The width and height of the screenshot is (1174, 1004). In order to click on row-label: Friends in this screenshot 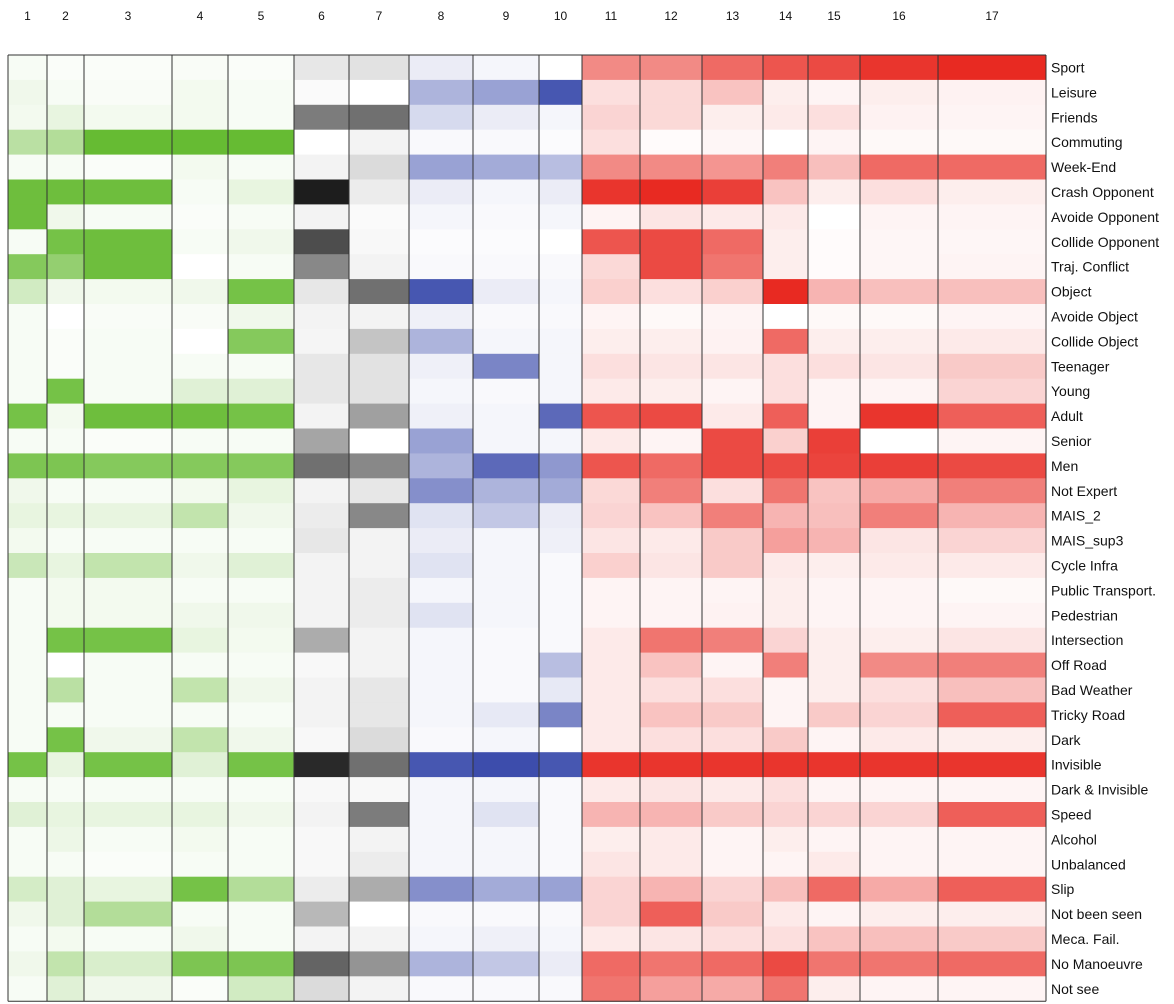, I will do `click(1074, 117)`.